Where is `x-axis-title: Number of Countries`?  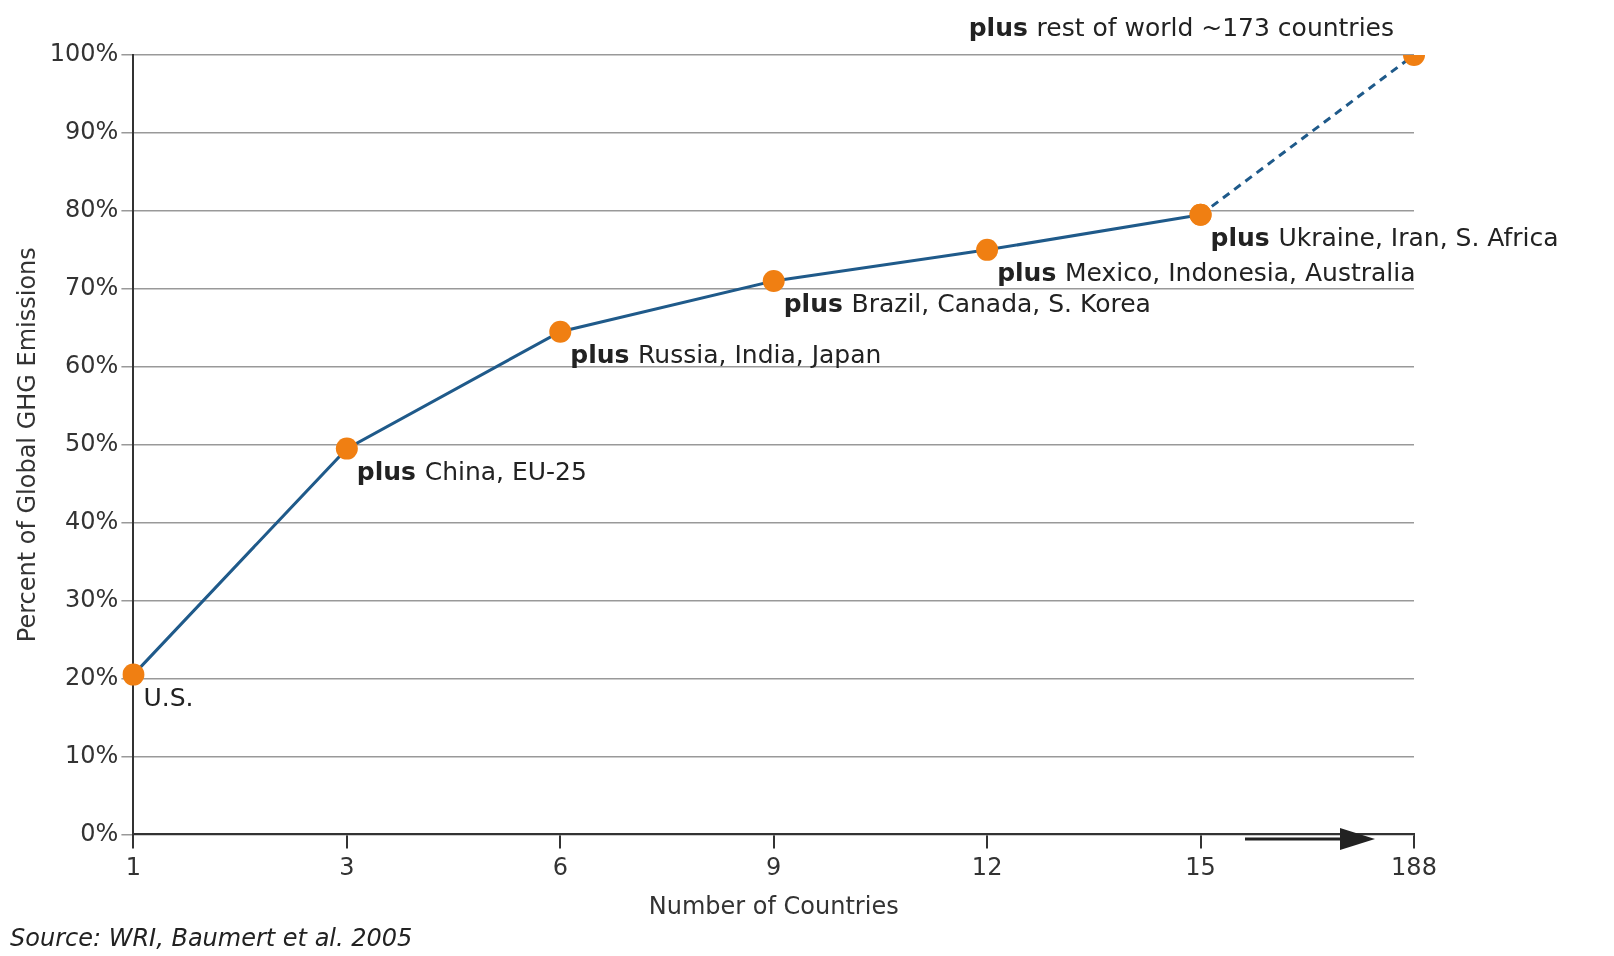
x-axis-title: Number of Countries is located at coordinates (773, 905).